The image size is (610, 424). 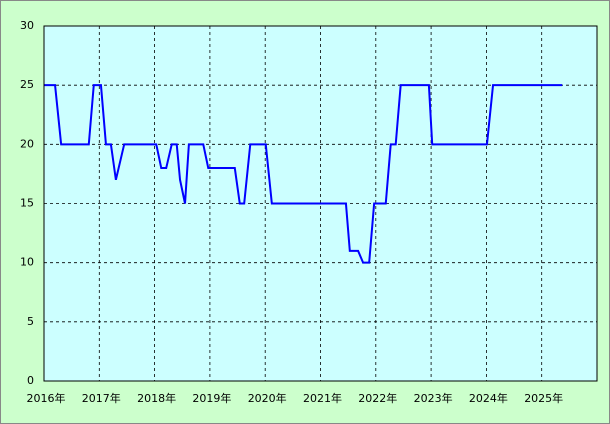 I want to click on x-tick-label: 2023年, so click(x=433, y=398).